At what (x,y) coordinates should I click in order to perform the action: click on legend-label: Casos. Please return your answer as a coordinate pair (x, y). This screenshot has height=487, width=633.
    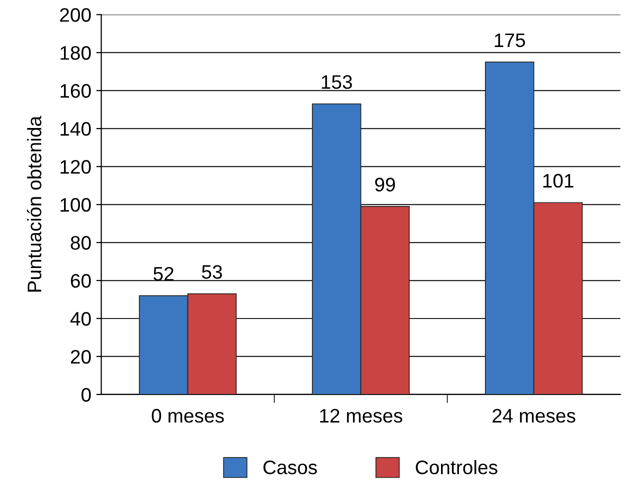
    Looking at the image, I should click on (290, 467).